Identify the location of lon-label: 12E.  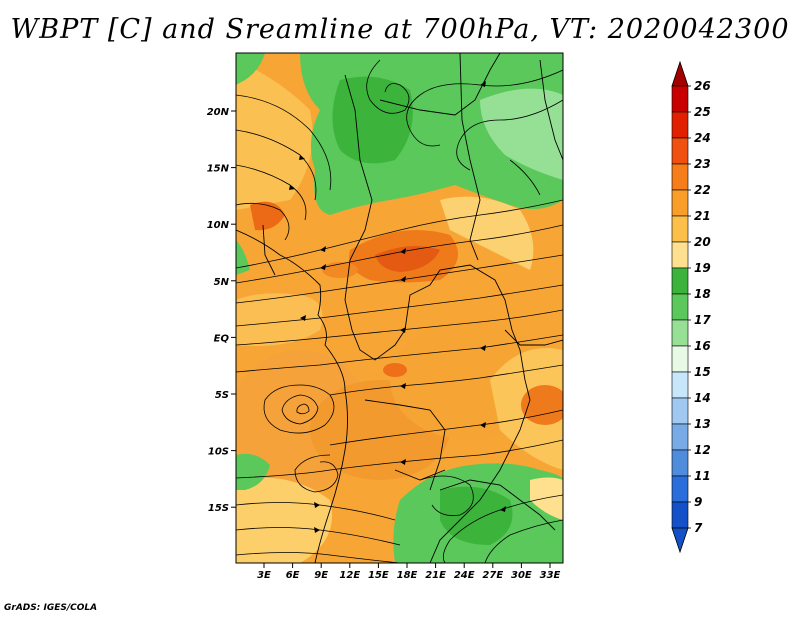
(349, 575).